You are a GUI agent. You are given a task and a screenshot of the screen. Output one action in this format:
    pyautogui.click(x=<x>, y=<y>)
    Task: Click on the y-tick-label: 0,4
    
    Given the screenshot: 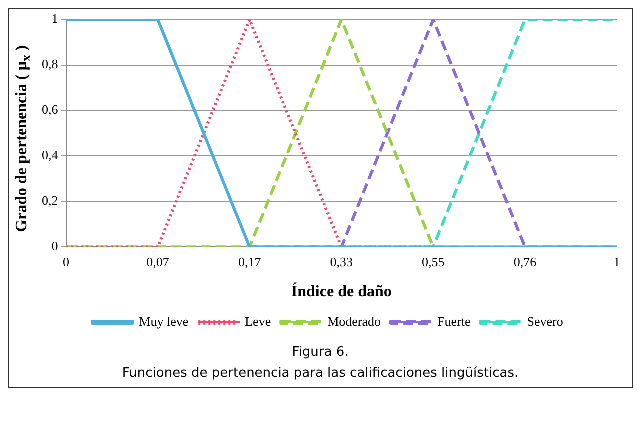 What is the action you would take?
    pyautogui.click(x=50, y=155)
    